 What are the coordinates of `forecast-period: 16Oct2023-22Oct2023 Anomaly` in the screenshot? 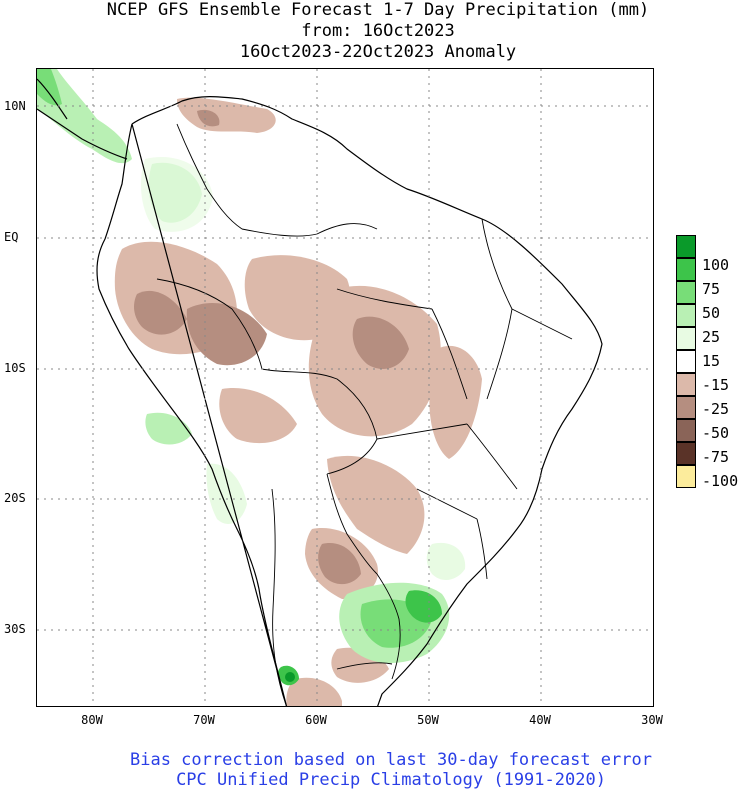 It's located at (378, 52).